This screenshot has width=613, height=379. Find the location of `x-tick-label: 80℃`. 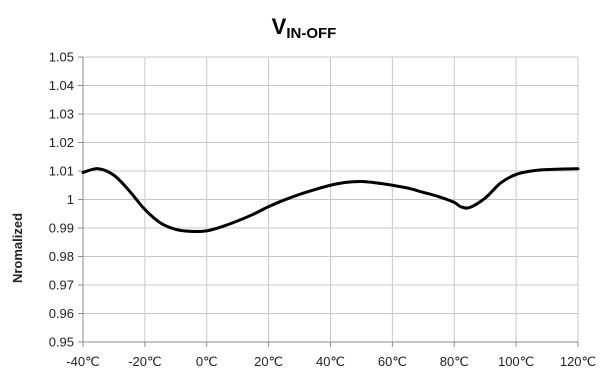

x-tick-label: 80℃ is located at coordinates (454, 361).